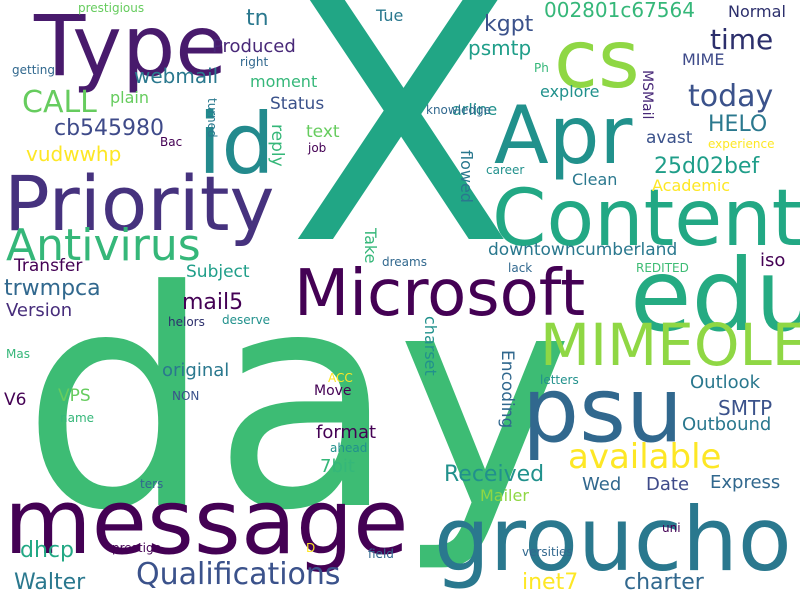 The image size is (800, 600). I want to click on word-lack: lack, so click(520, 268).